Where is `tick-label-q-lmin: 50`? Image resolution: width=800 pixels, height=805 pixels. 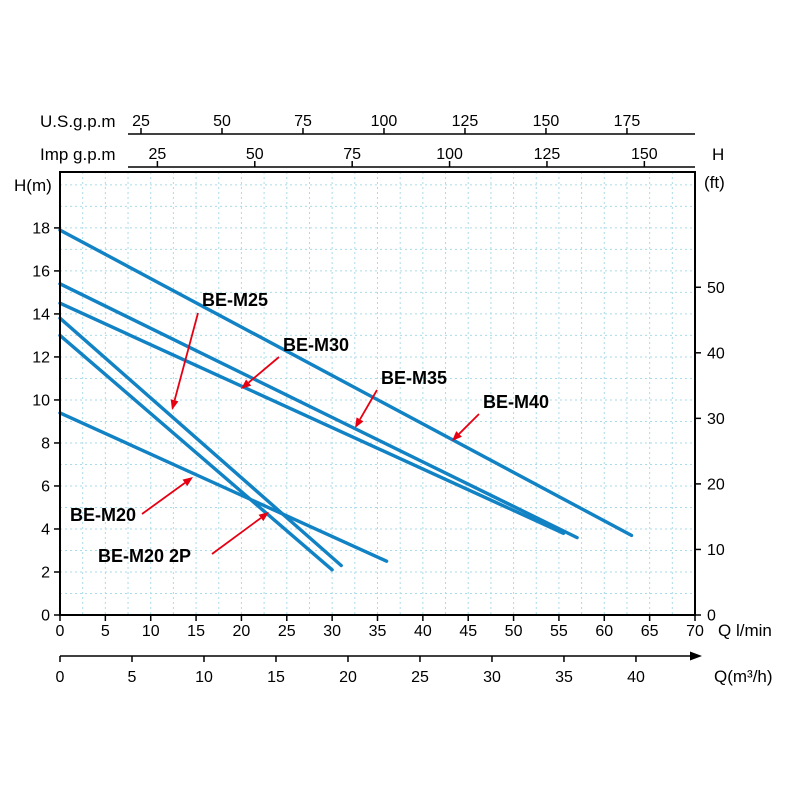 tick-label-q-lmin: 50 is located at coordinates (514, 631).